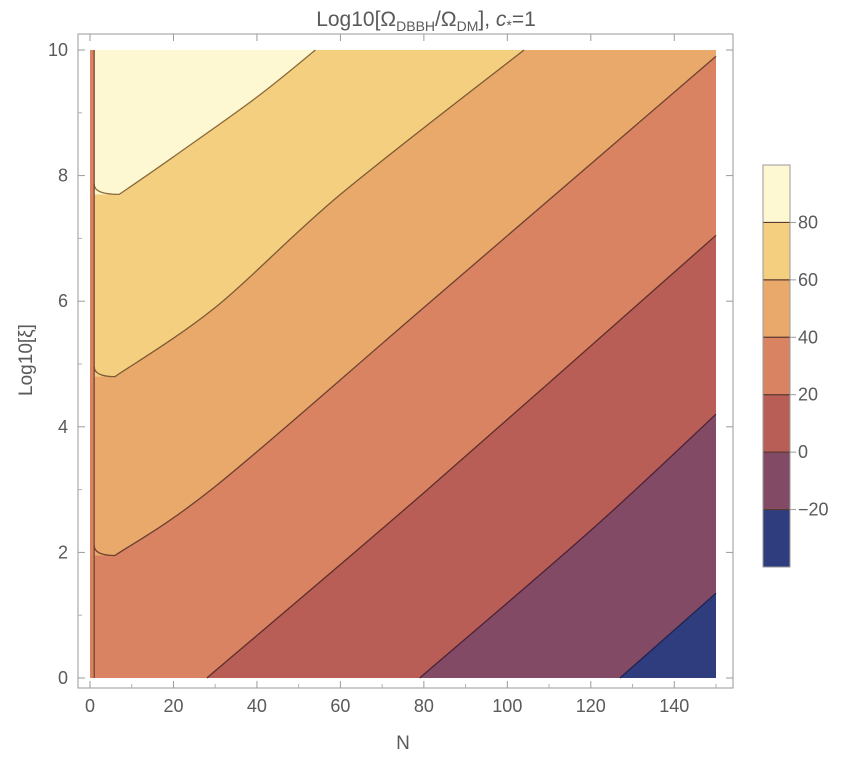  I want to click on x-tick-label: 100, so click(507, 706).